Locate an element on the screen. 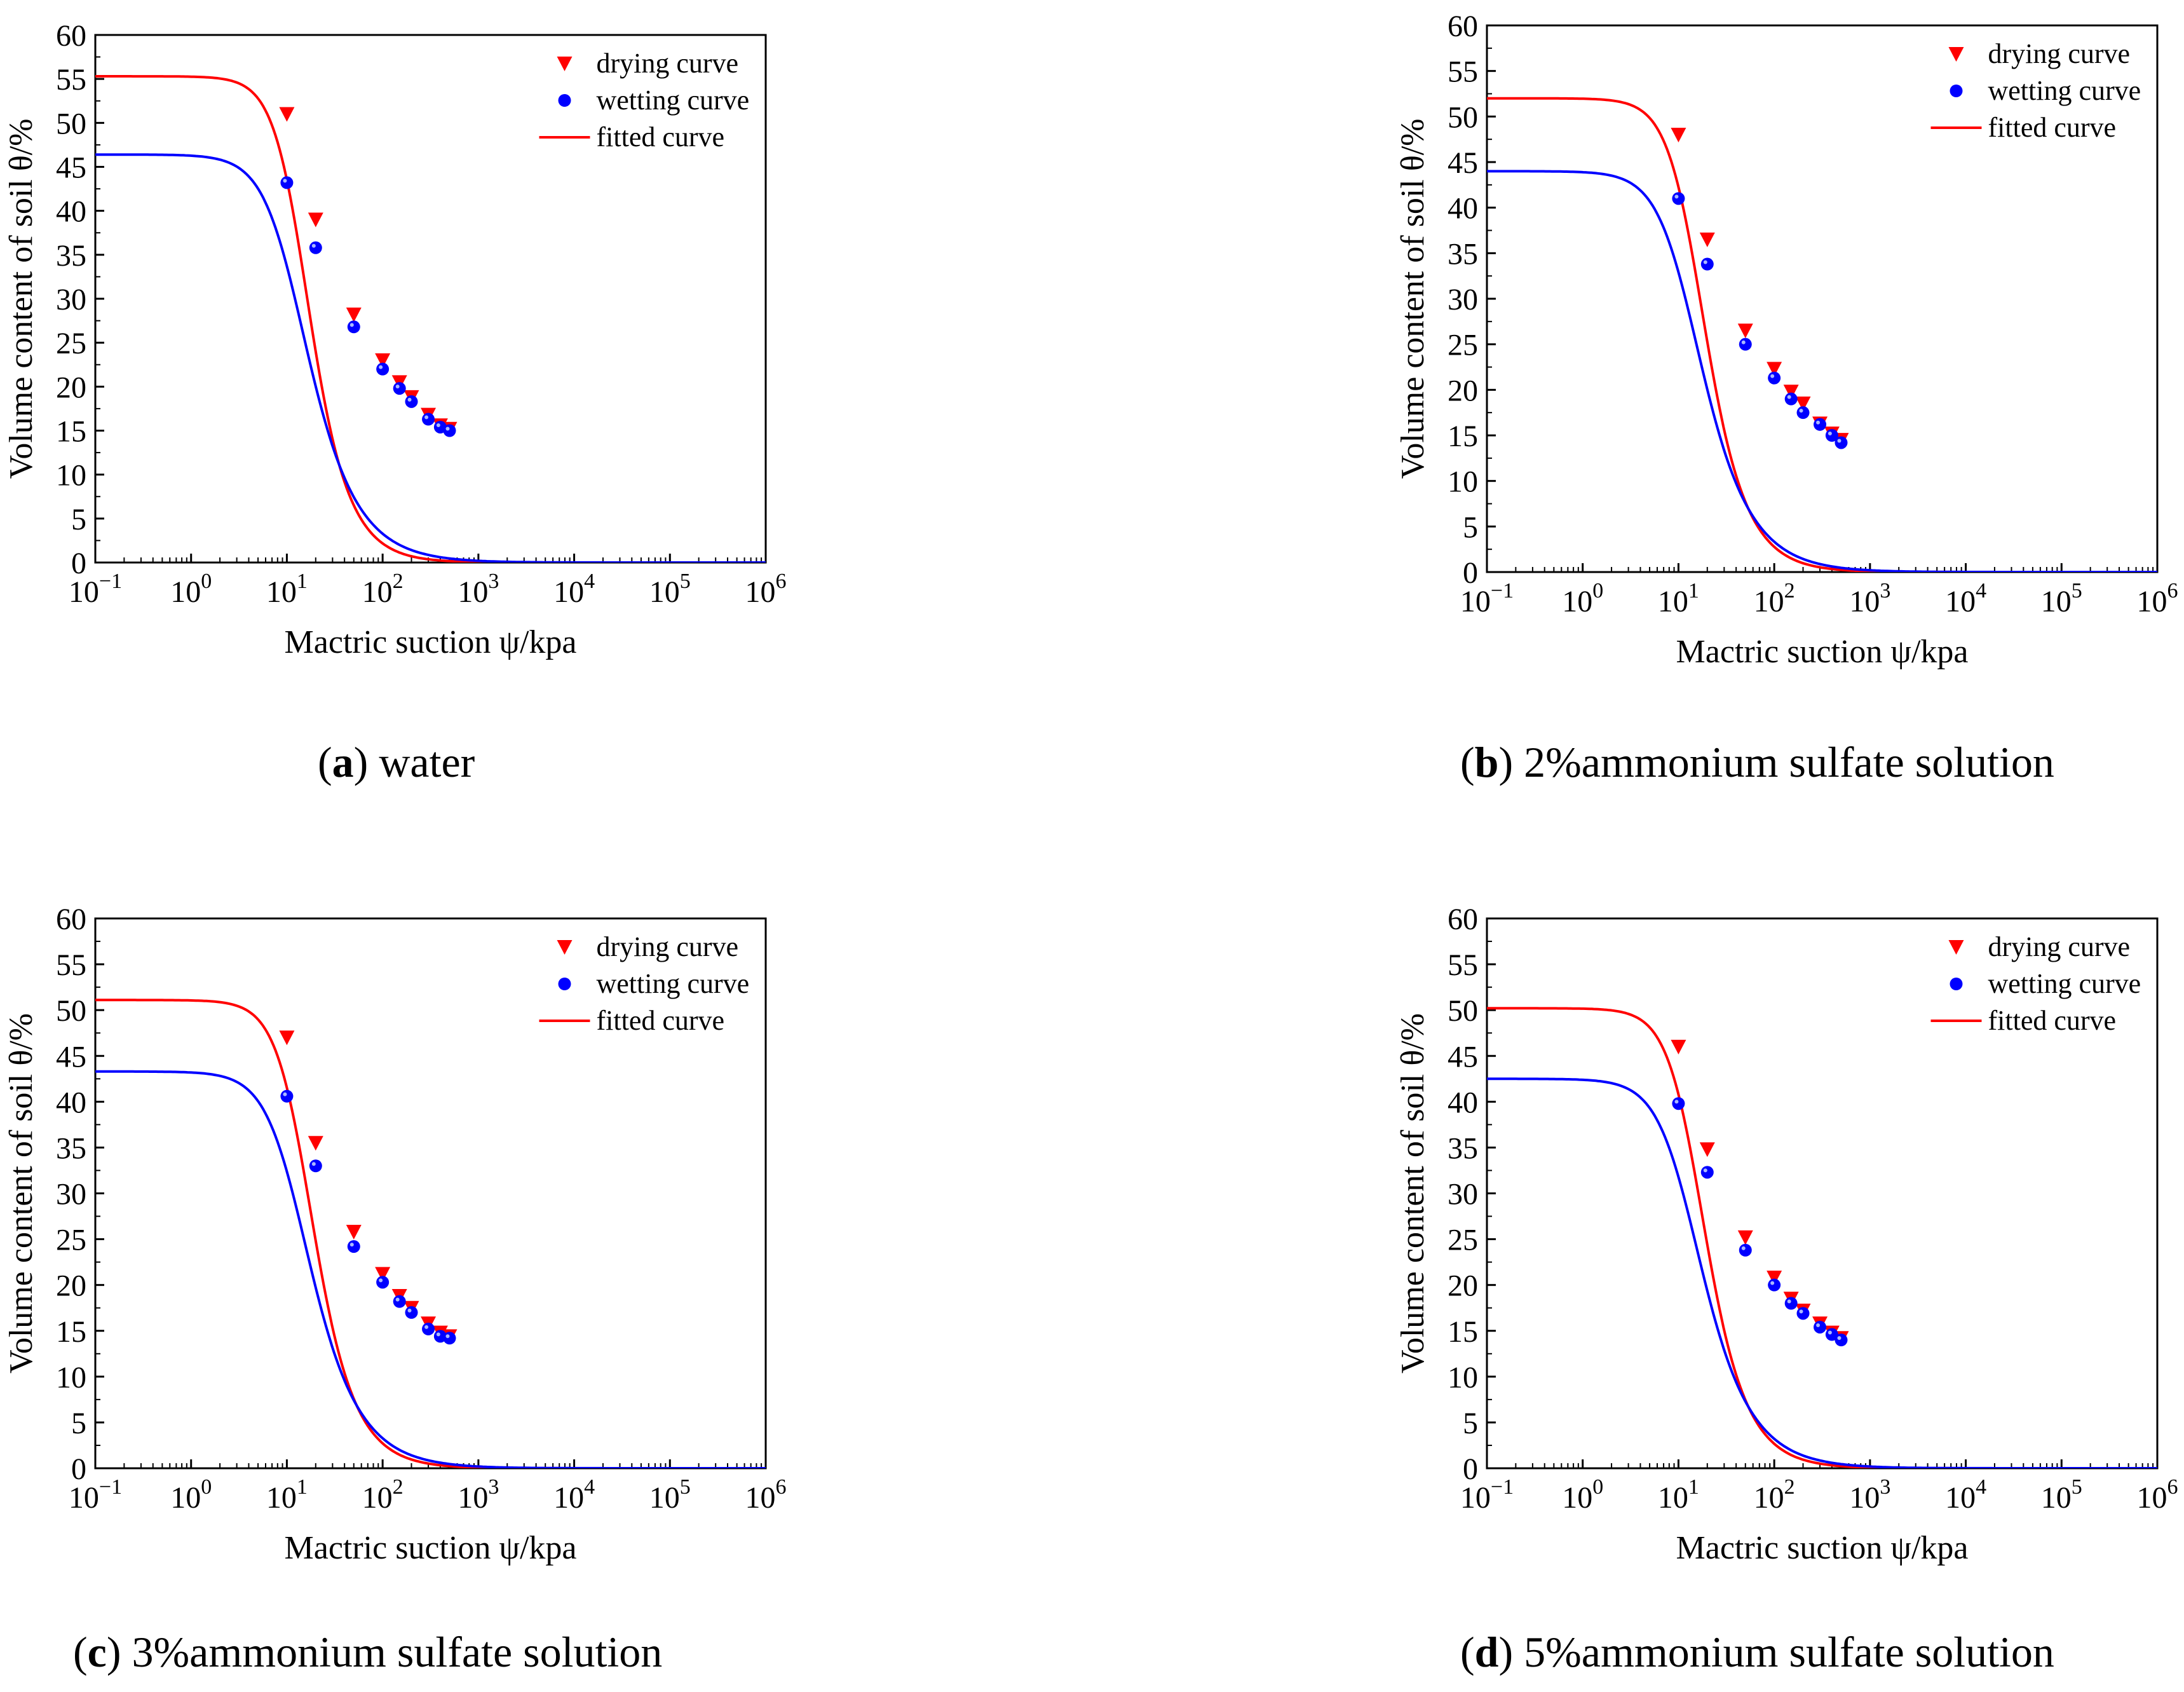  caption-text: 3%ammonium sulfate solution is located at coordinates (397, 1652).